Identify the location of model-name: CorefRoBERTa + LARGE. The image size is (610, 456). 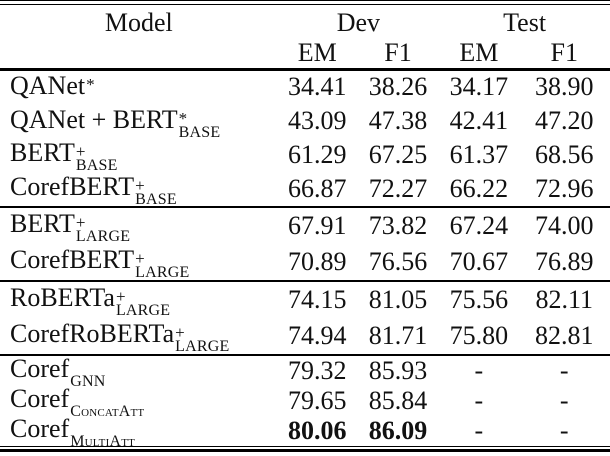
(139, 336).